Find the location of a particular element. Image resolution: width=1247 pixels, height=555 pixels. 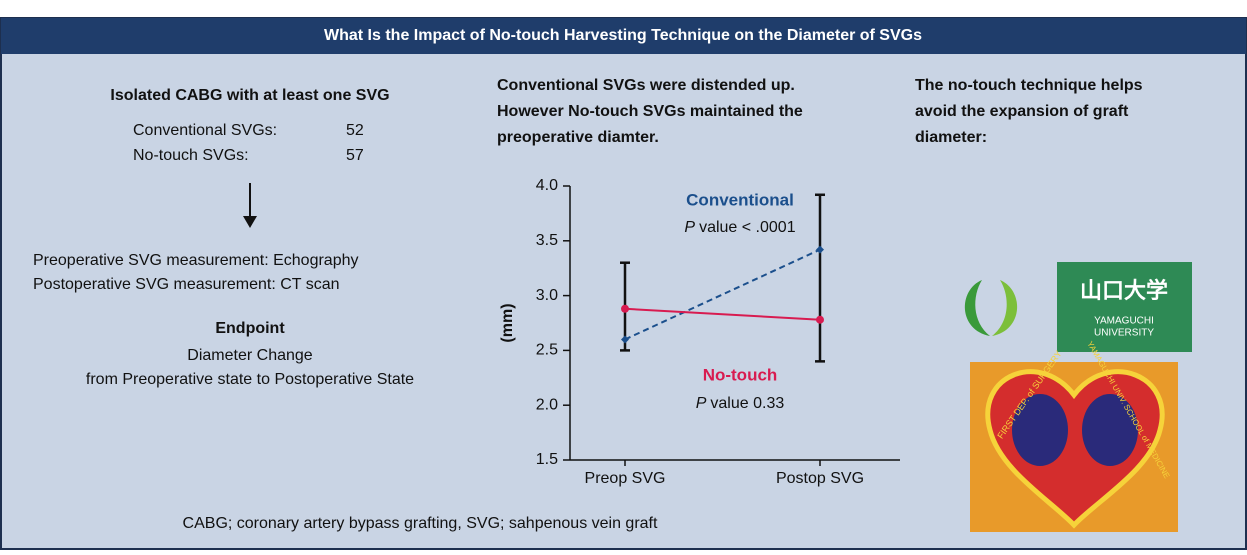

university-logo is located at coordinates (1124, 307).